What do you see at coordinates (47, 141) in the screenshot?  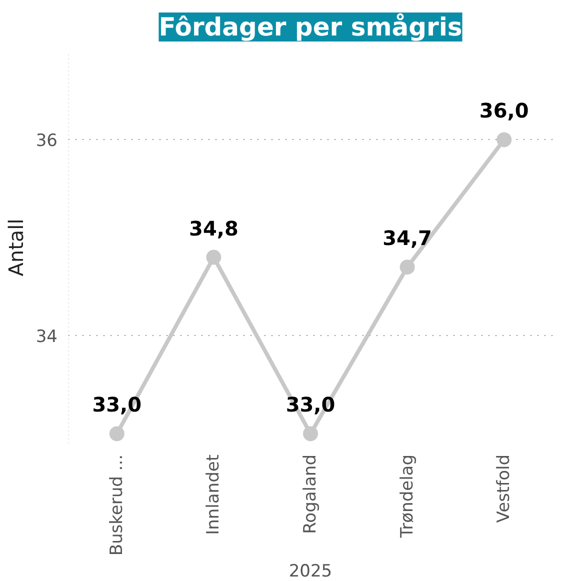 I see `y-tick-label: 36` at bounding box center [47, 141].